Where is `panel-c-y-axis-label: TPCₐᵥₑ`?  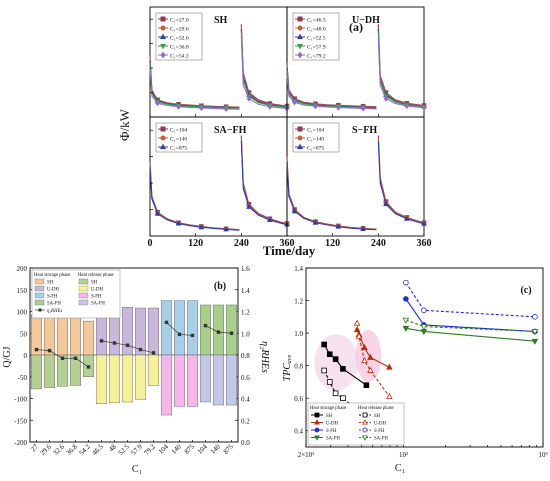 panel-c-y-axis-label: TPCₐᵥₑ is located at coordinates (287, 367).